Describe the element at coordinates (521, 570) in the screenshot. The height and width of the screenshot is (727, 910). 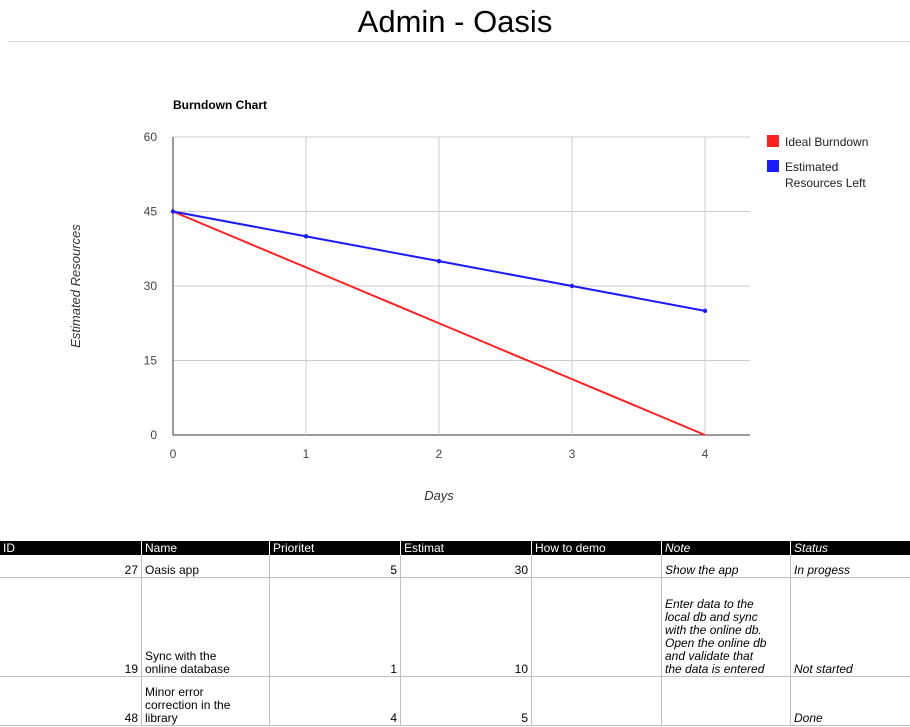
I see `cell-text: 30` at that location.